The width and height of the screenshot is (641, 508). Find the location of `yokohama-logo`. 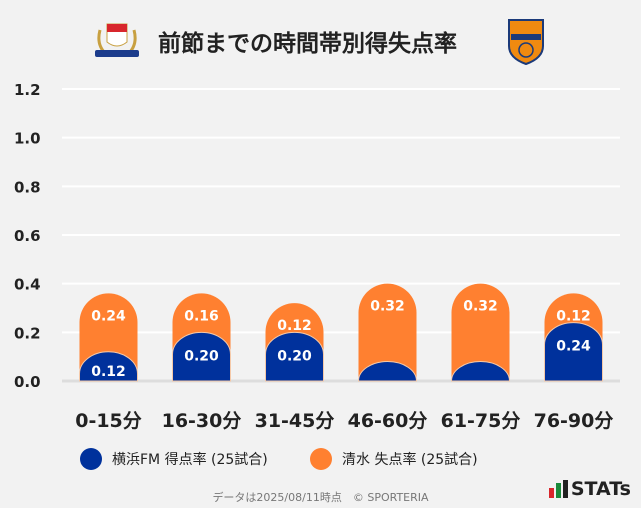

yokohama-logo is located at coordinates (117, 40).